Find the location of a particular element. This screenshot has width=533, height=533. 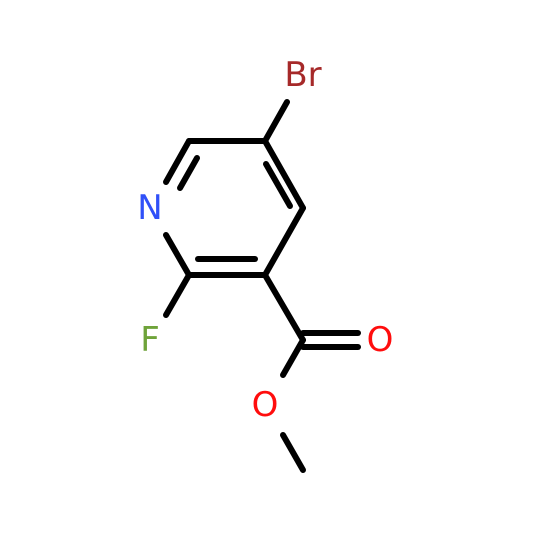

atom-label: N is located at coordinates (149, 208).